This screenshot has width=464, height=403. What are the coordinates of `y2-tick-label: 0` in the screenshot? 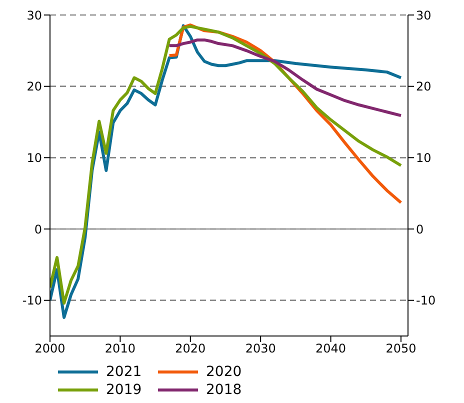 It's located at (420, 229).